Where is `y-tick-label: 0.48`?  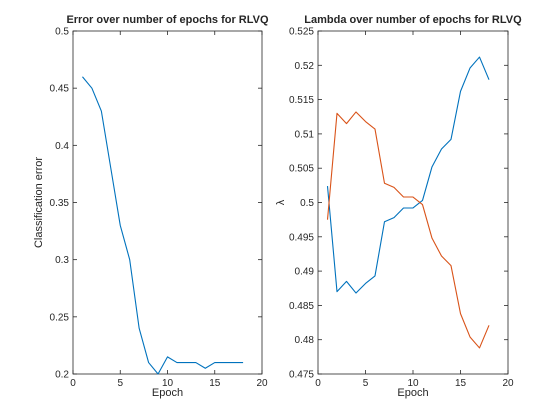
y-tick-label: 0.48 is located at coordinates (305, 340).